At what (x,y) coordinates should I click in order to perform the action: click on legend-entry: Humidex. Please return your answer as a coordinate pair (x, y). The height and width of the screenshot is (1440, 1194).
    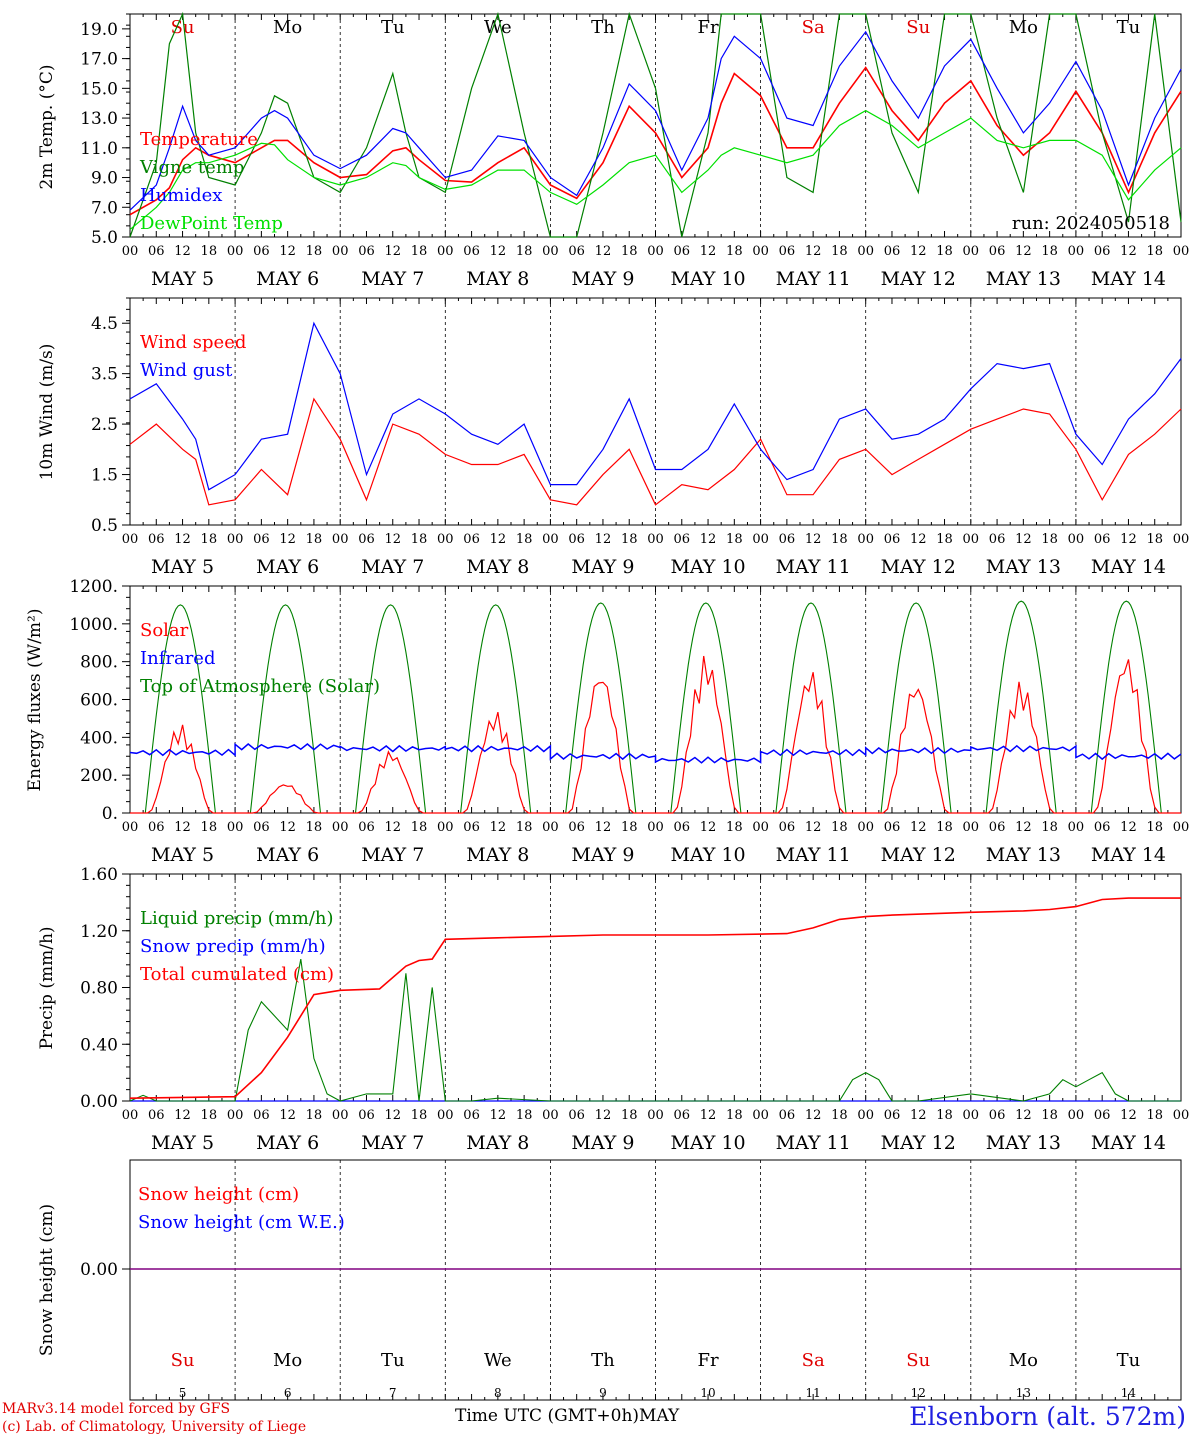
    Looking at the image, I should click on (181, 195).